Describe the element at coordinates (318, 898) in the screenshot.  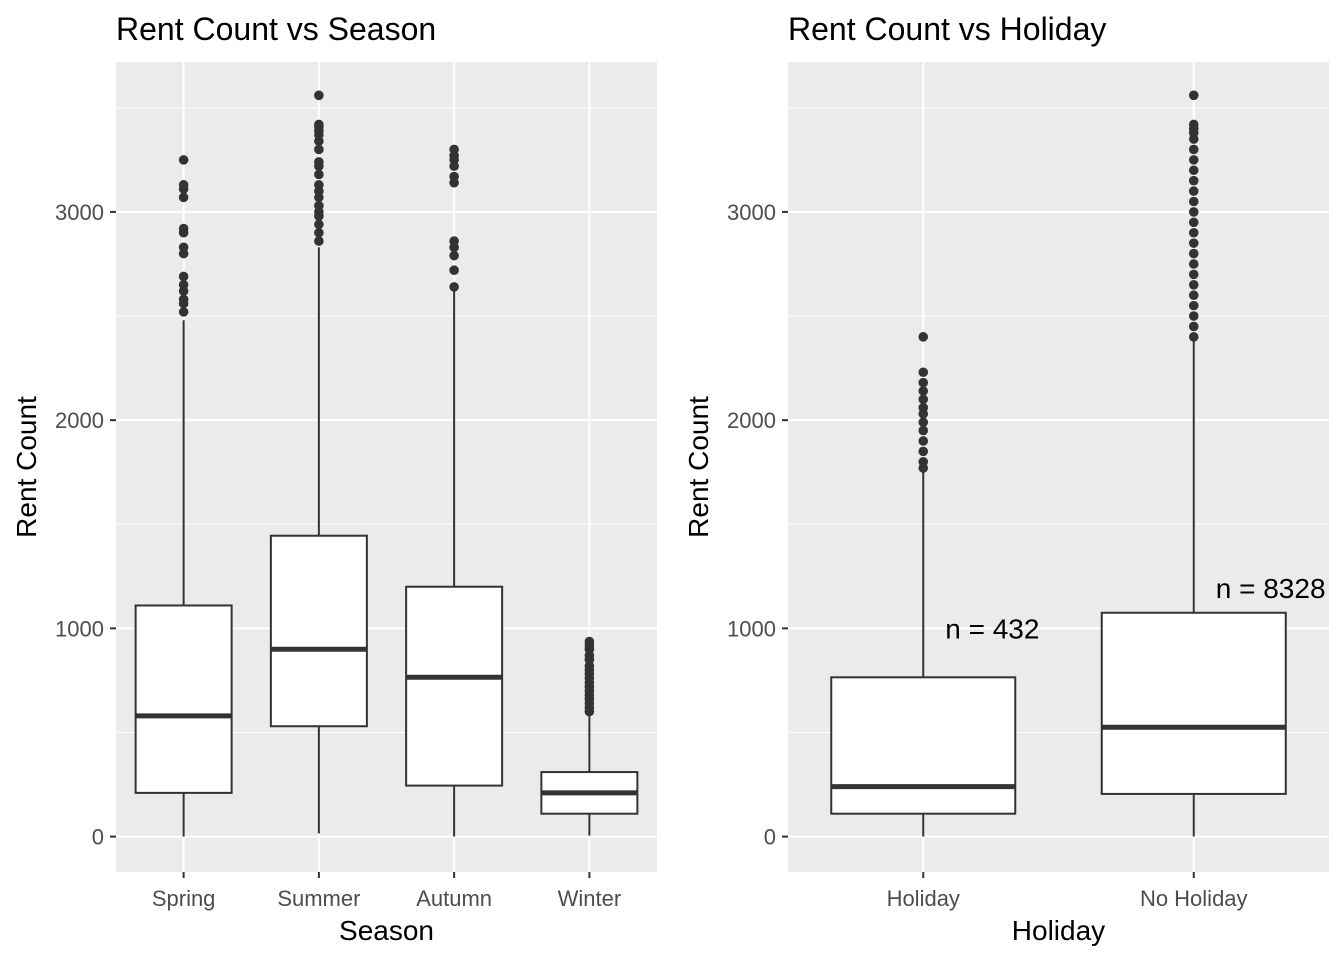
I see `x-tick-label: Summer` at that location.